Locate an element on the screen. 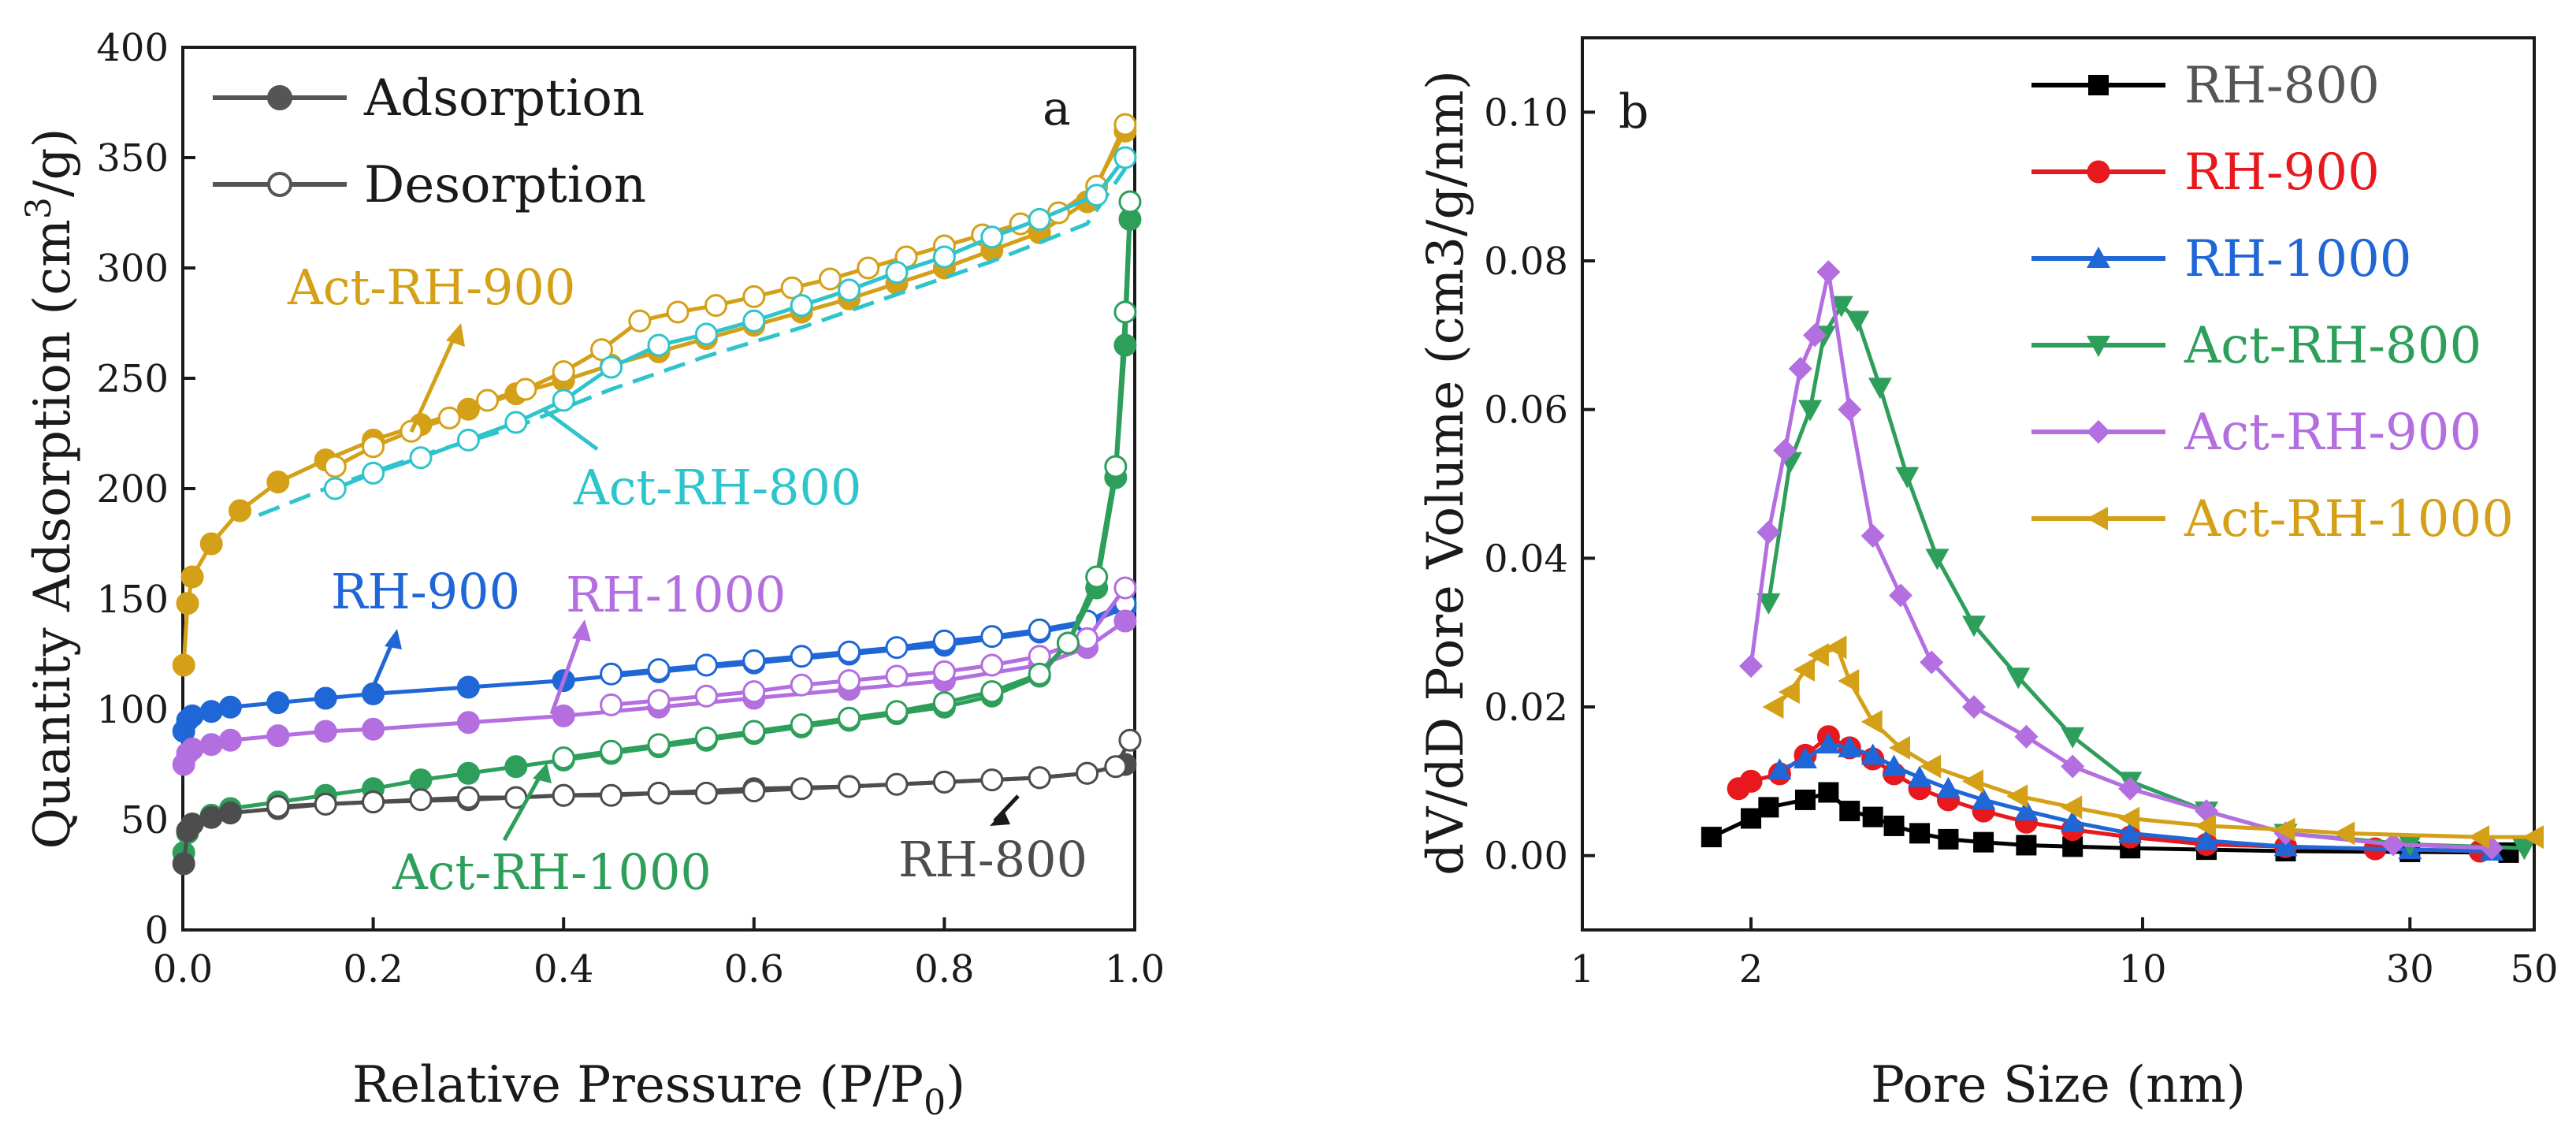 This screenshot has width=2576, height=1138. b-xtick-label-3: 30 is located at coordinates (2410, 969).